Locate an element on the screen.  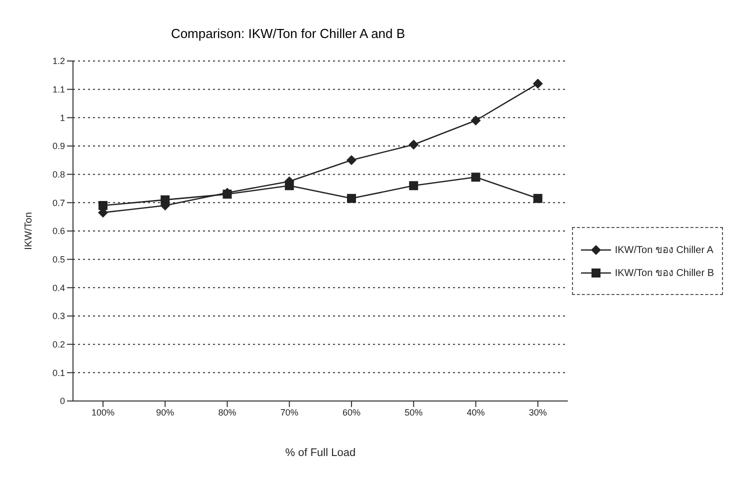
y-tick-label: 1 is located at coordinates (62, 117).